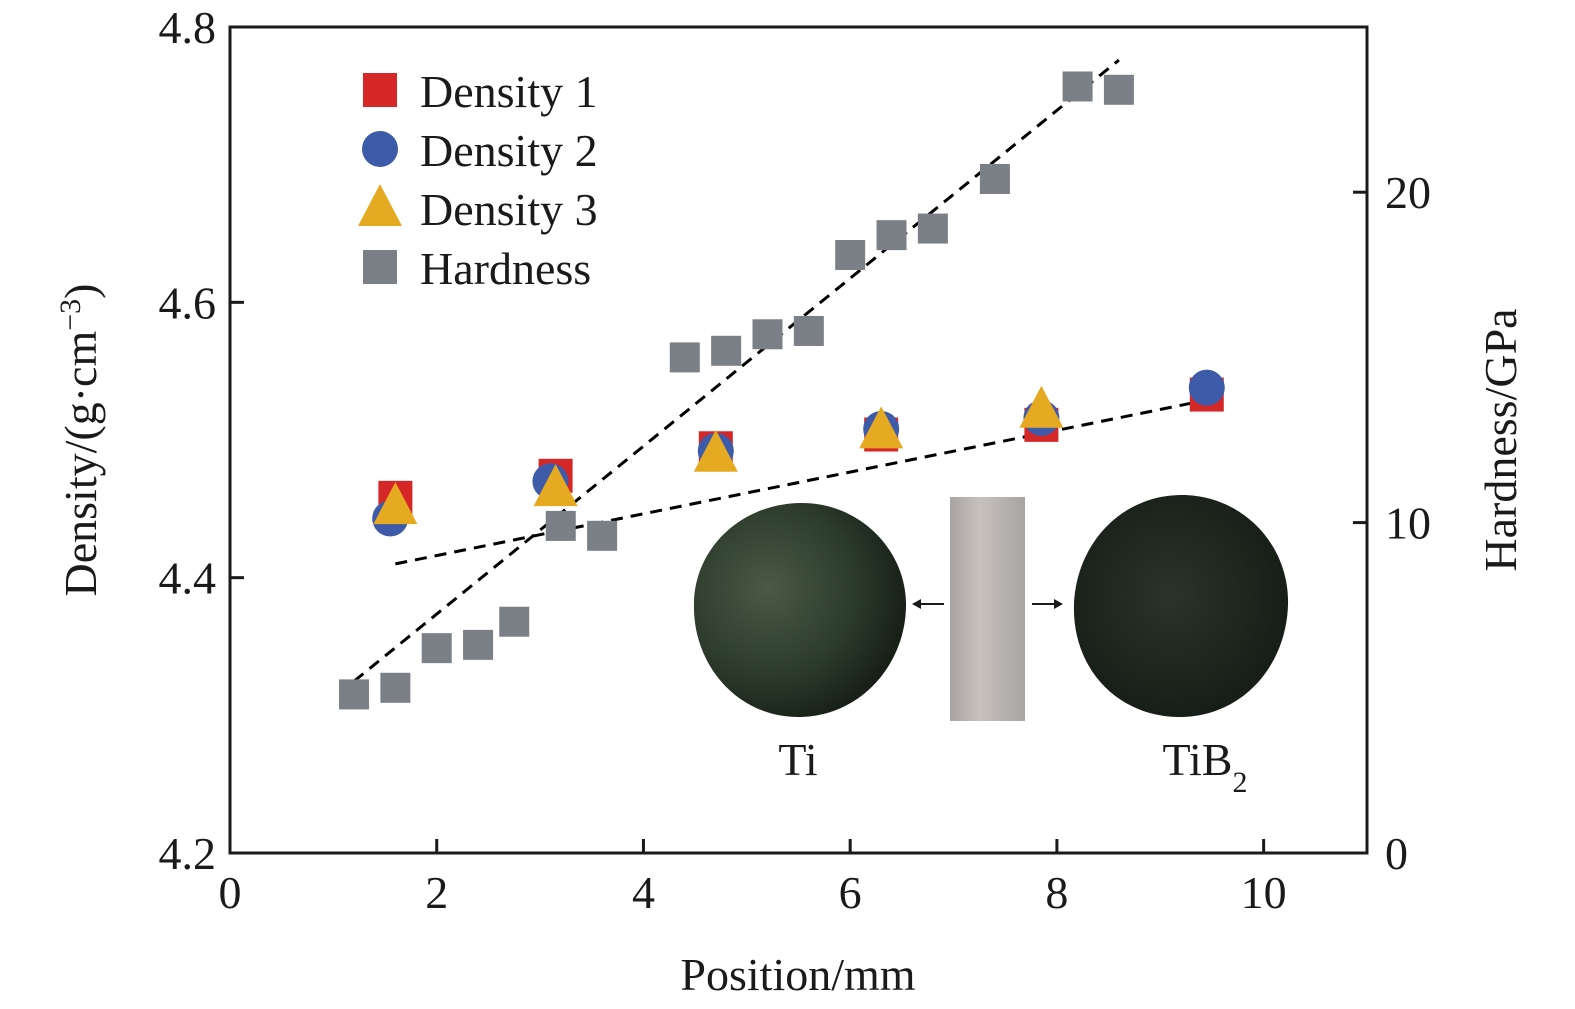 Image resolution: width=1575 pixels, height=1009 pixels. I want to click on left-arrow-icon, so click(928, 604).